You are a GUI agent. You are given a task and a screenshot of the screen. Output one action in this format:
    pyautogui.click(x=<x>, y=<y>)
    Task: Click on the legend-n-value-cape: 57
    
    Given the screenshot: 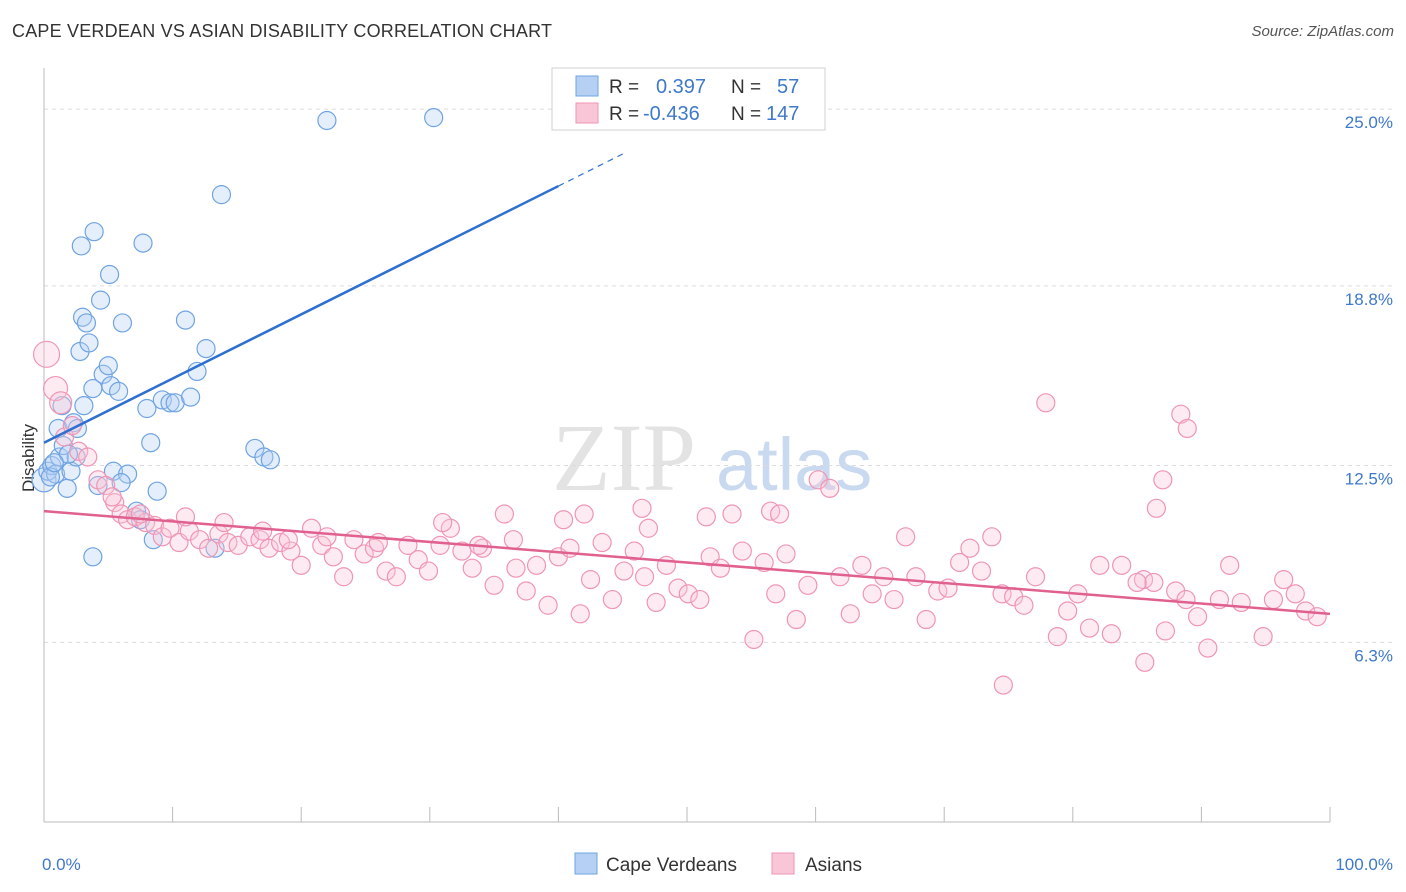 What is the action you would take?
    pyautogui.click(x=788, y=87)
    